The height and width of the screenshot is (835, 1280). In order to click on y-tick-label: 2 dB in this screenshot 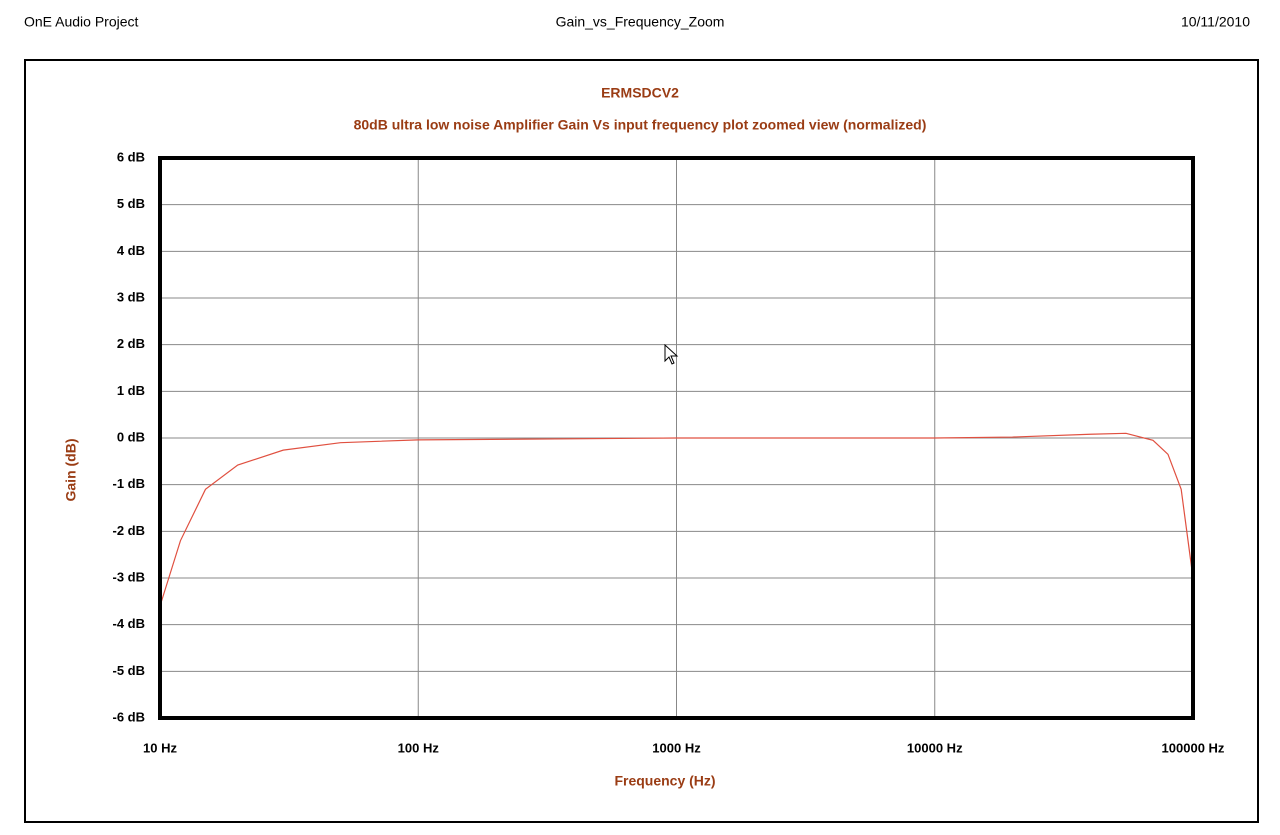, I will do `click(131, 343)`.